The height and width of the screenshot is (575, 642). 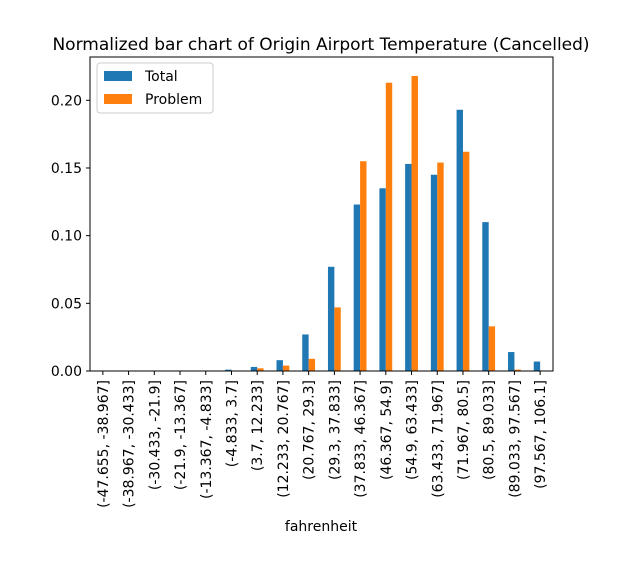 What do you see at coordinates (155, 435) in the screenshot?
I see `x-tick-label: (-30.433, -21.9]` at bounding box center [155, 435].